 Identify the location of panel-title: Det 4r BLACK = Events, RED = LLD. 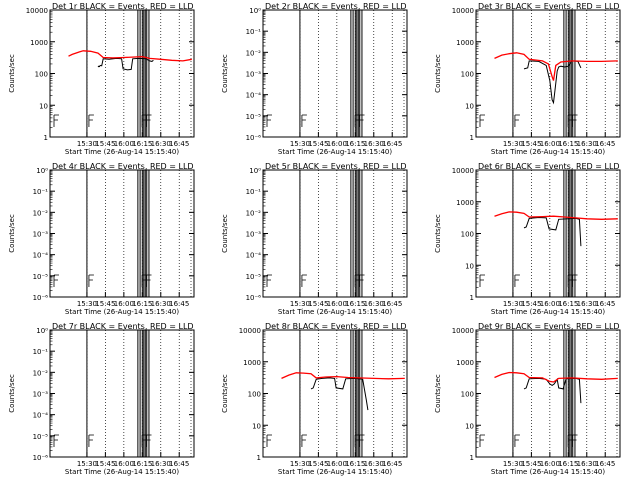
(123, 166).